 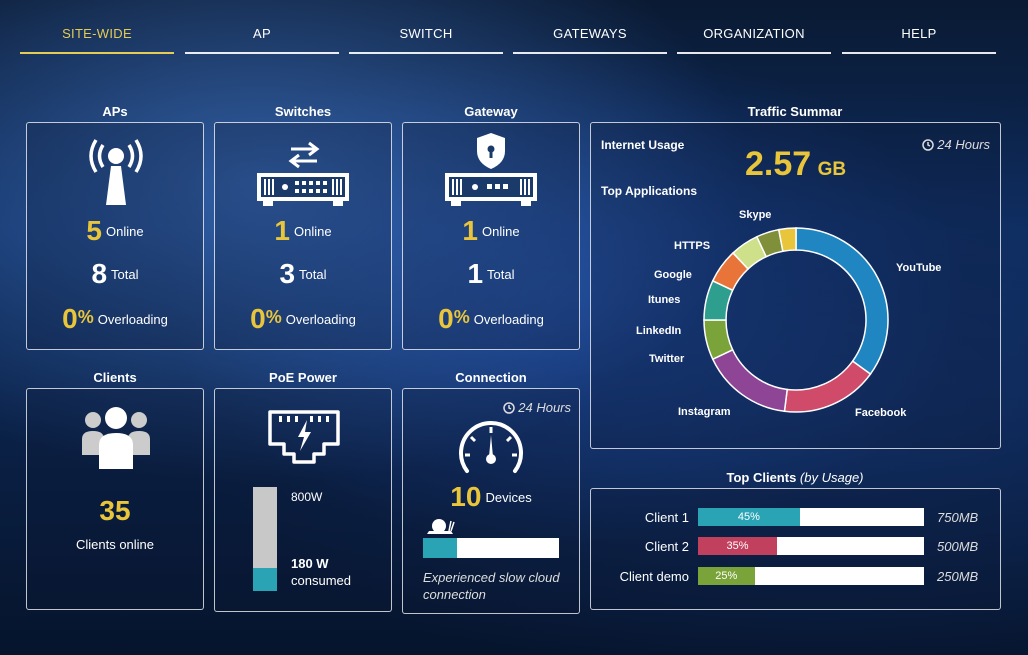 What do you see at coordinates (115, 544) in the screenshot?
I see `clients-label: Clients online` at bounding box center [115, 544].